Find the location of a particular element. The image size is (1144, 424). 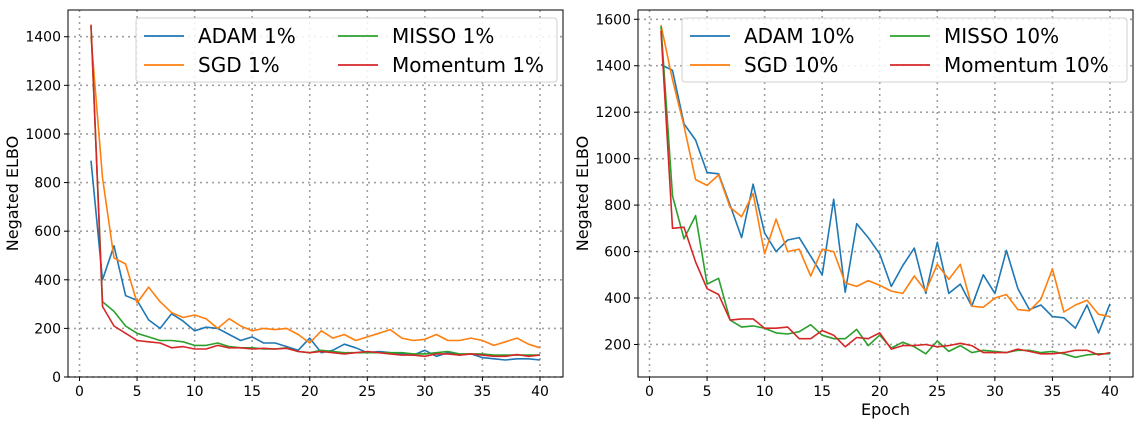

legend-label: MISSO 1% is located at coordinates (443, 36).